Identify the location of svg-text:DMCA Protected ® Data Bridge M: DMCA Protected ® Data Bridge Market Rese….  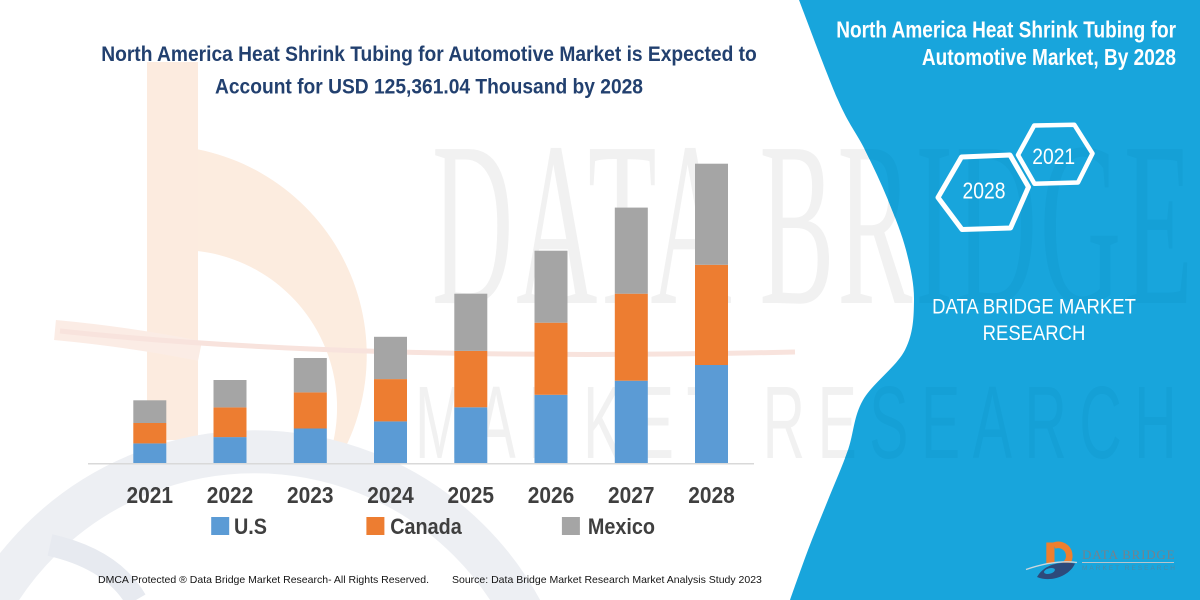
(263, 580).